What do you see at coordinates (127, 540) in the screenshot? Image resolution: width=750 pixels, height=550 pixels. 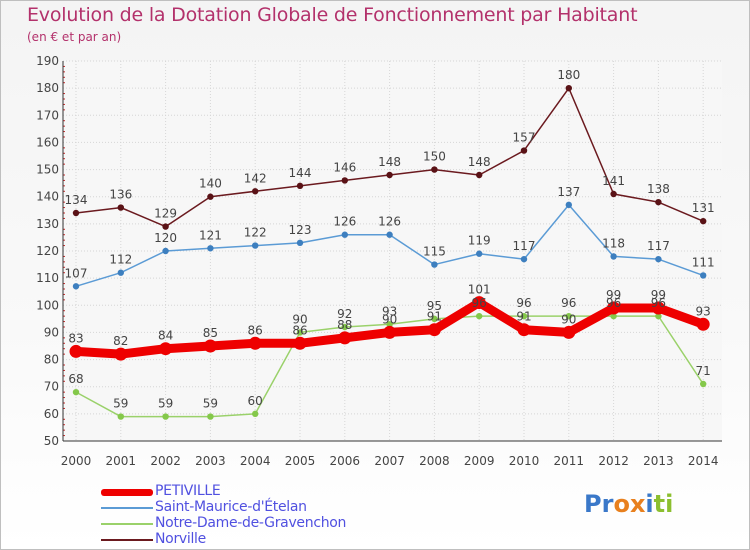 I see `legend-swatch-norville` at bounding box center [127, 540].